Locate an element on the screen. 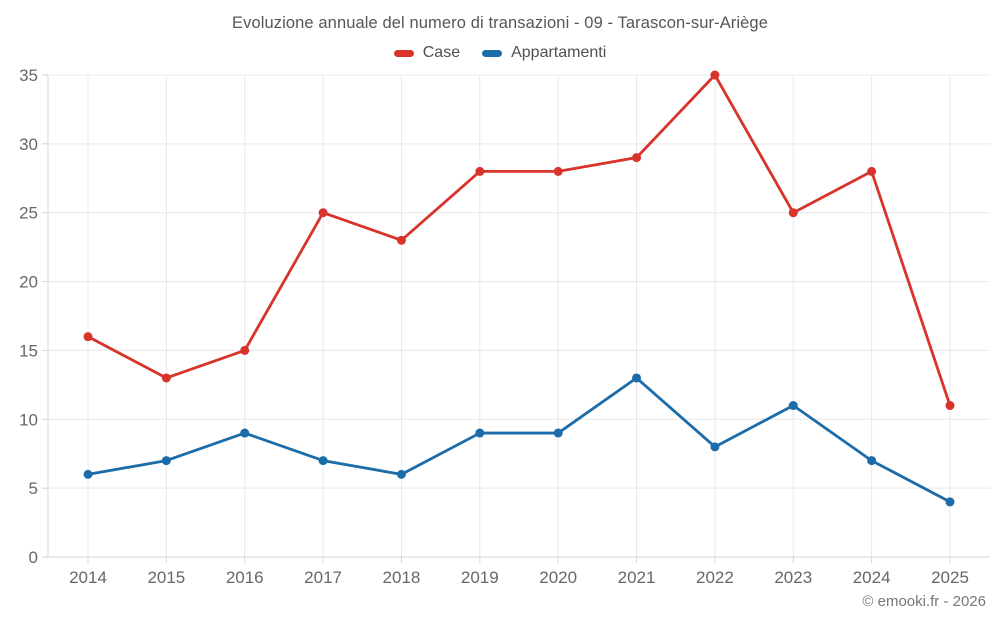 The width and height of the screenshot is (1000, 625). data-point-case-2015 is located at coordinates (166, 378).